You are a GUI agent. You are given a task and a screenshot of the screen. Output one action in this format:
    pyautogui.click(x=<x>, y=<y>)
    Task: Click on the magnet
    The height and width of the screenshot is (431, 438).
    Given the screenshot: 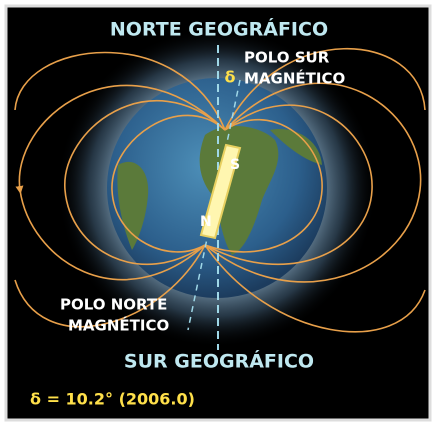 What is the action you would take?
    pyautogui.click(x=220, y=191)
    